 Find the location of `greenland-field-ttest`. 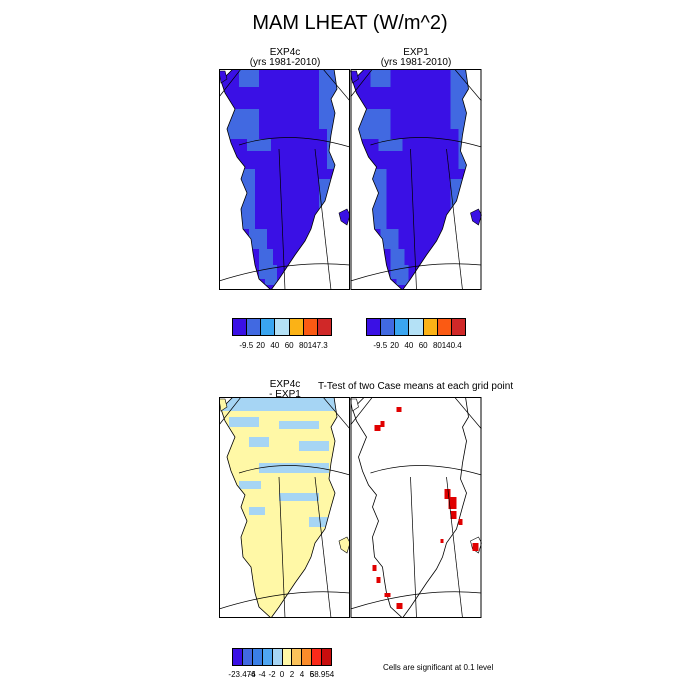

greenland-field-ttest is located at coordinates (416, 507).